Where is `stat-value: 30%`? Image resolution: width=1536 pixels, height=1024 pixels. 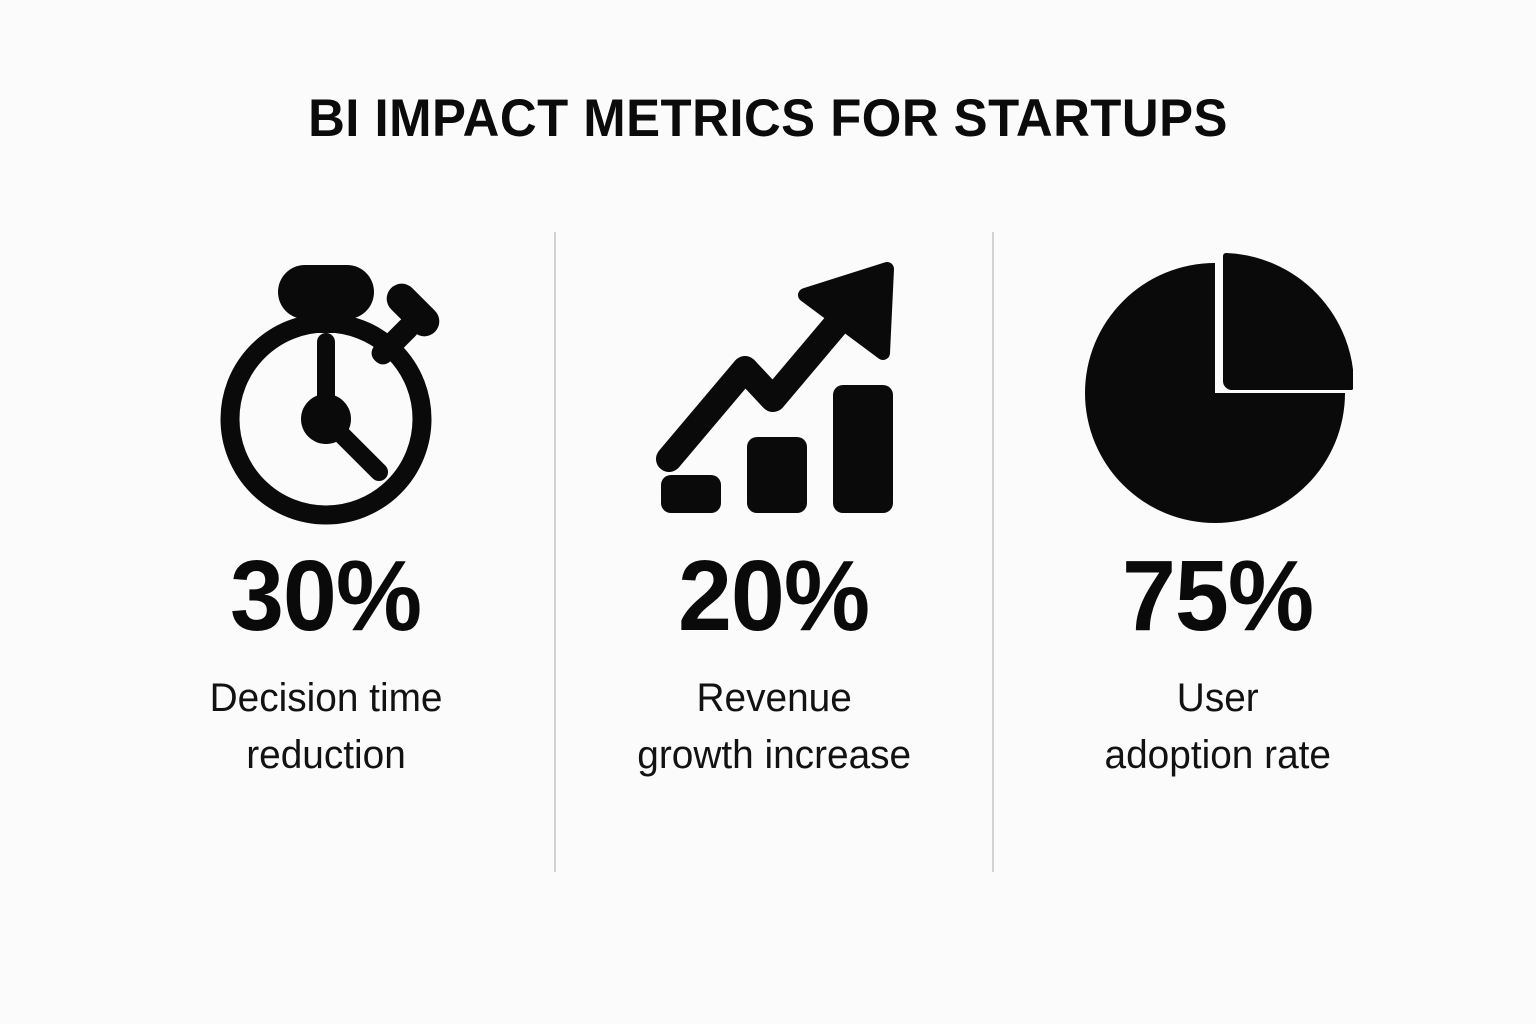 stat-value: 30% is located at coordinates (326, 596).